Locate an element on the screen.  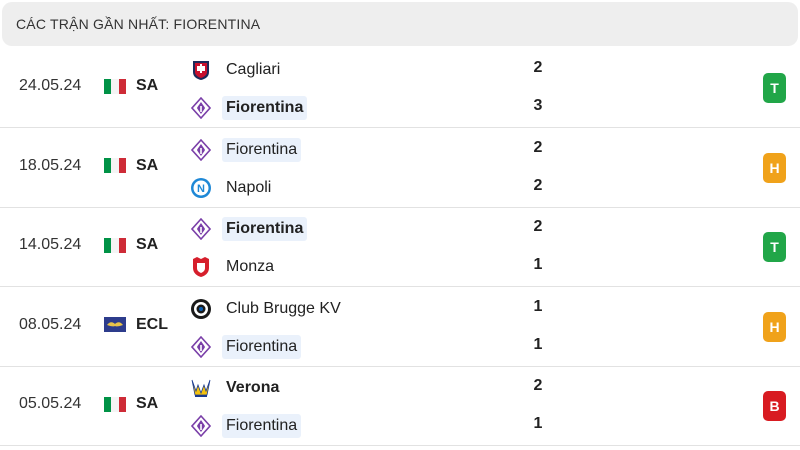
away-team-name: Monza is located at coordinates (250, 266).